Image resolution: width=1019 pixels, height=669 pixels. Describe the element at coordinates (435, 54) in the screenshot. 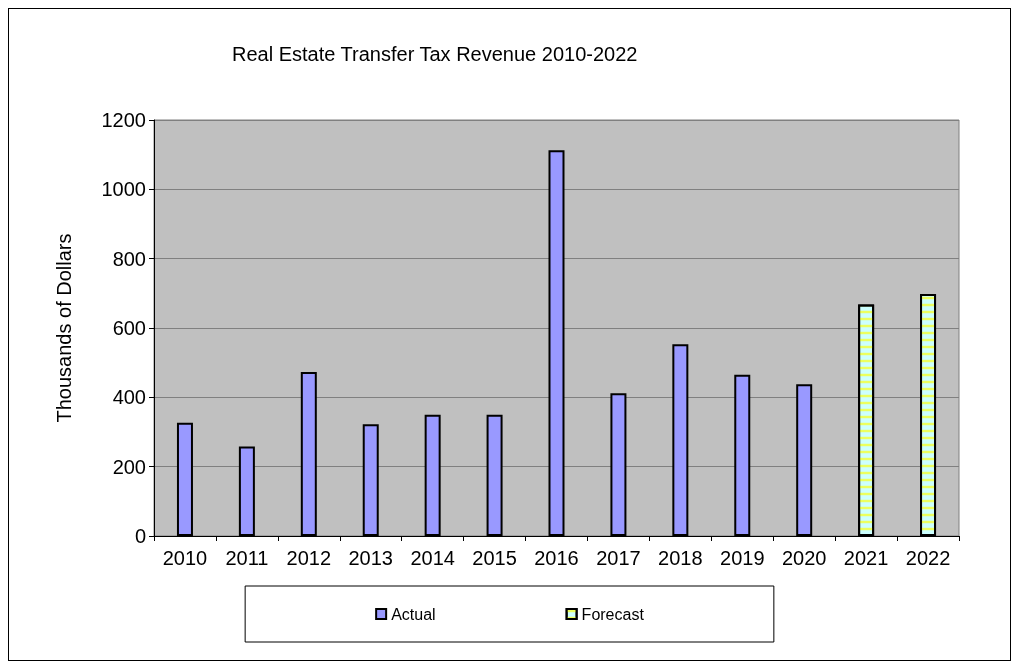

I see `chart-title: Real Estate Transfer Tax Revenue 2010-2022` at that location.